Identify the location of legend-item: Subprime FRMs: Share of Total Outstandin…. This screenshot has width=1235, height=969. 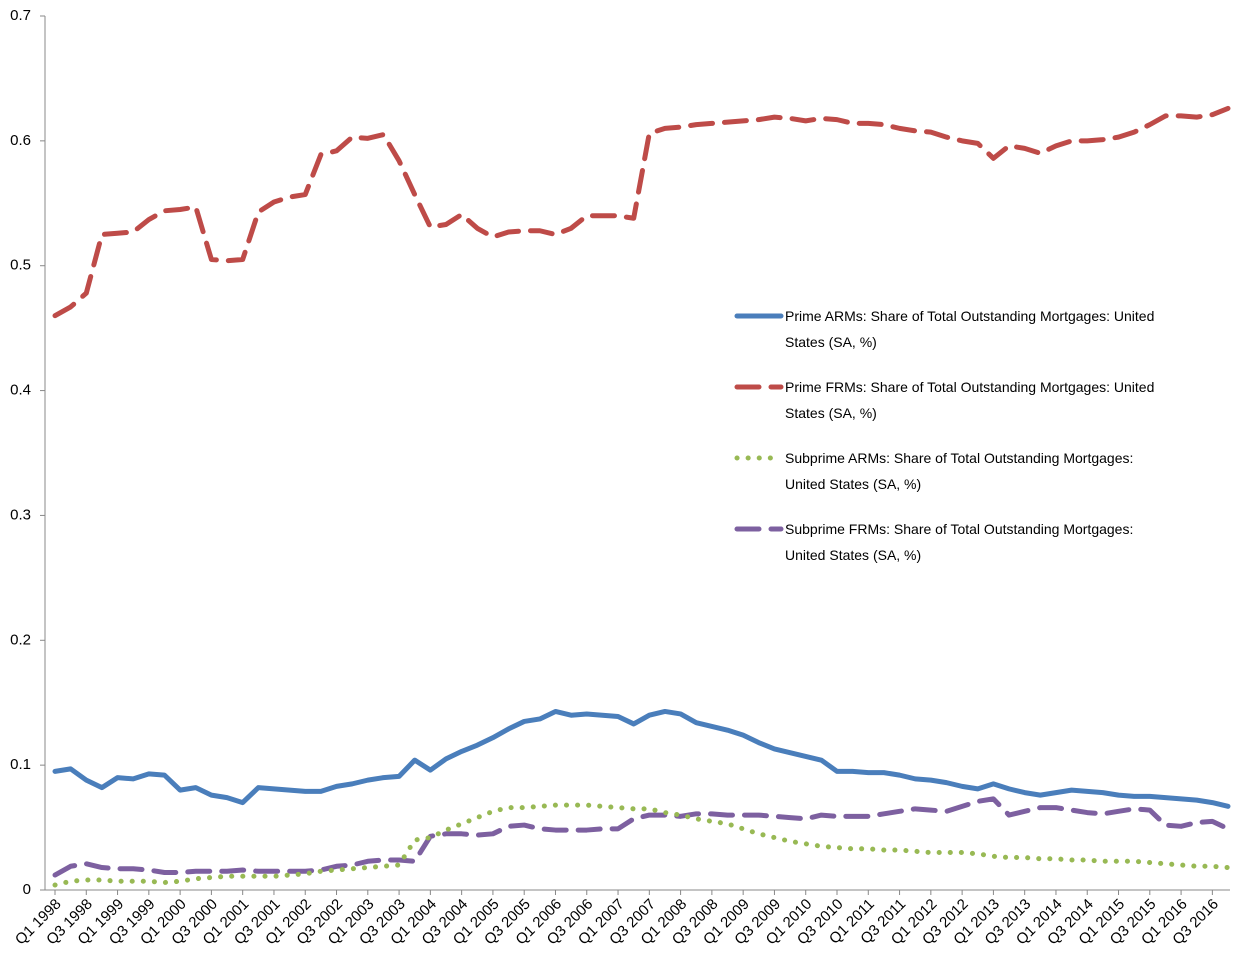
(963, 543).